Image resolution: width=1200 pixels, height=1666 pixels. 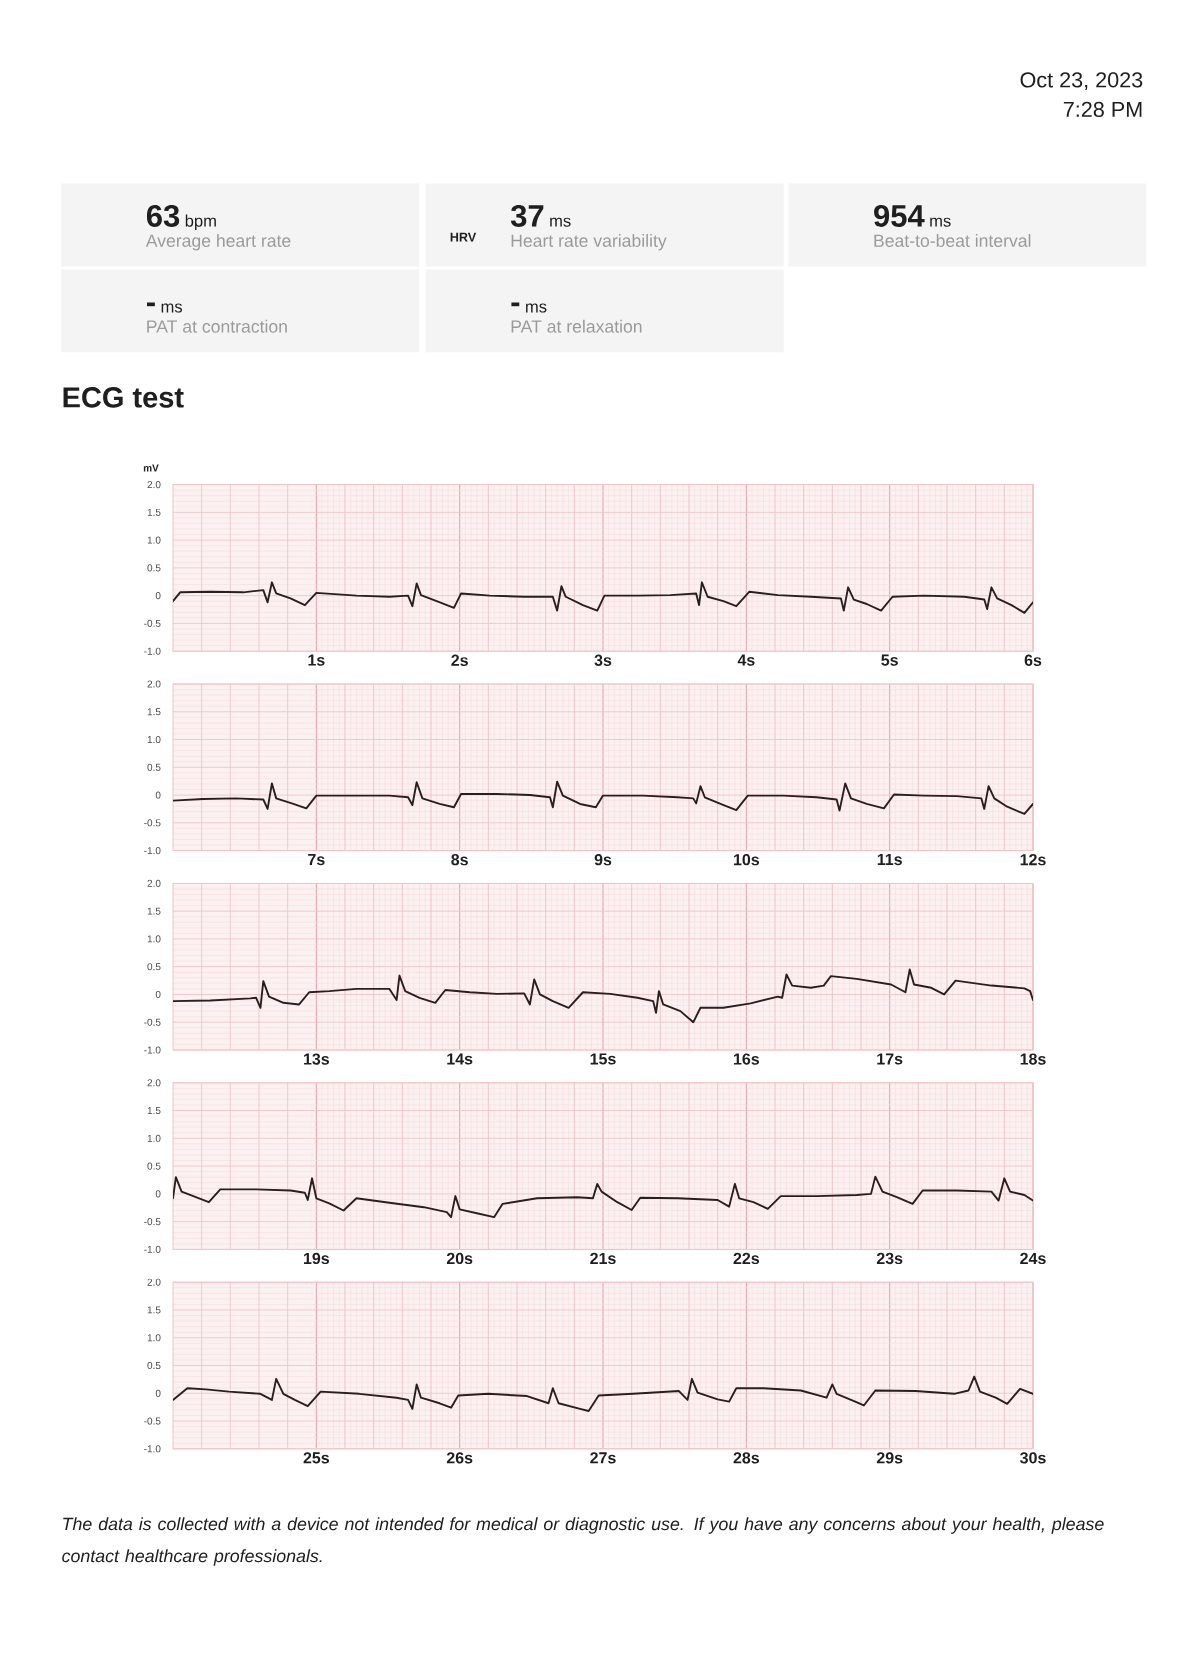 What do you see at coordinates (1081, 81) in the screenshot?
I see `text: Oct 23, 2023` at bounding box center [1081, 81].